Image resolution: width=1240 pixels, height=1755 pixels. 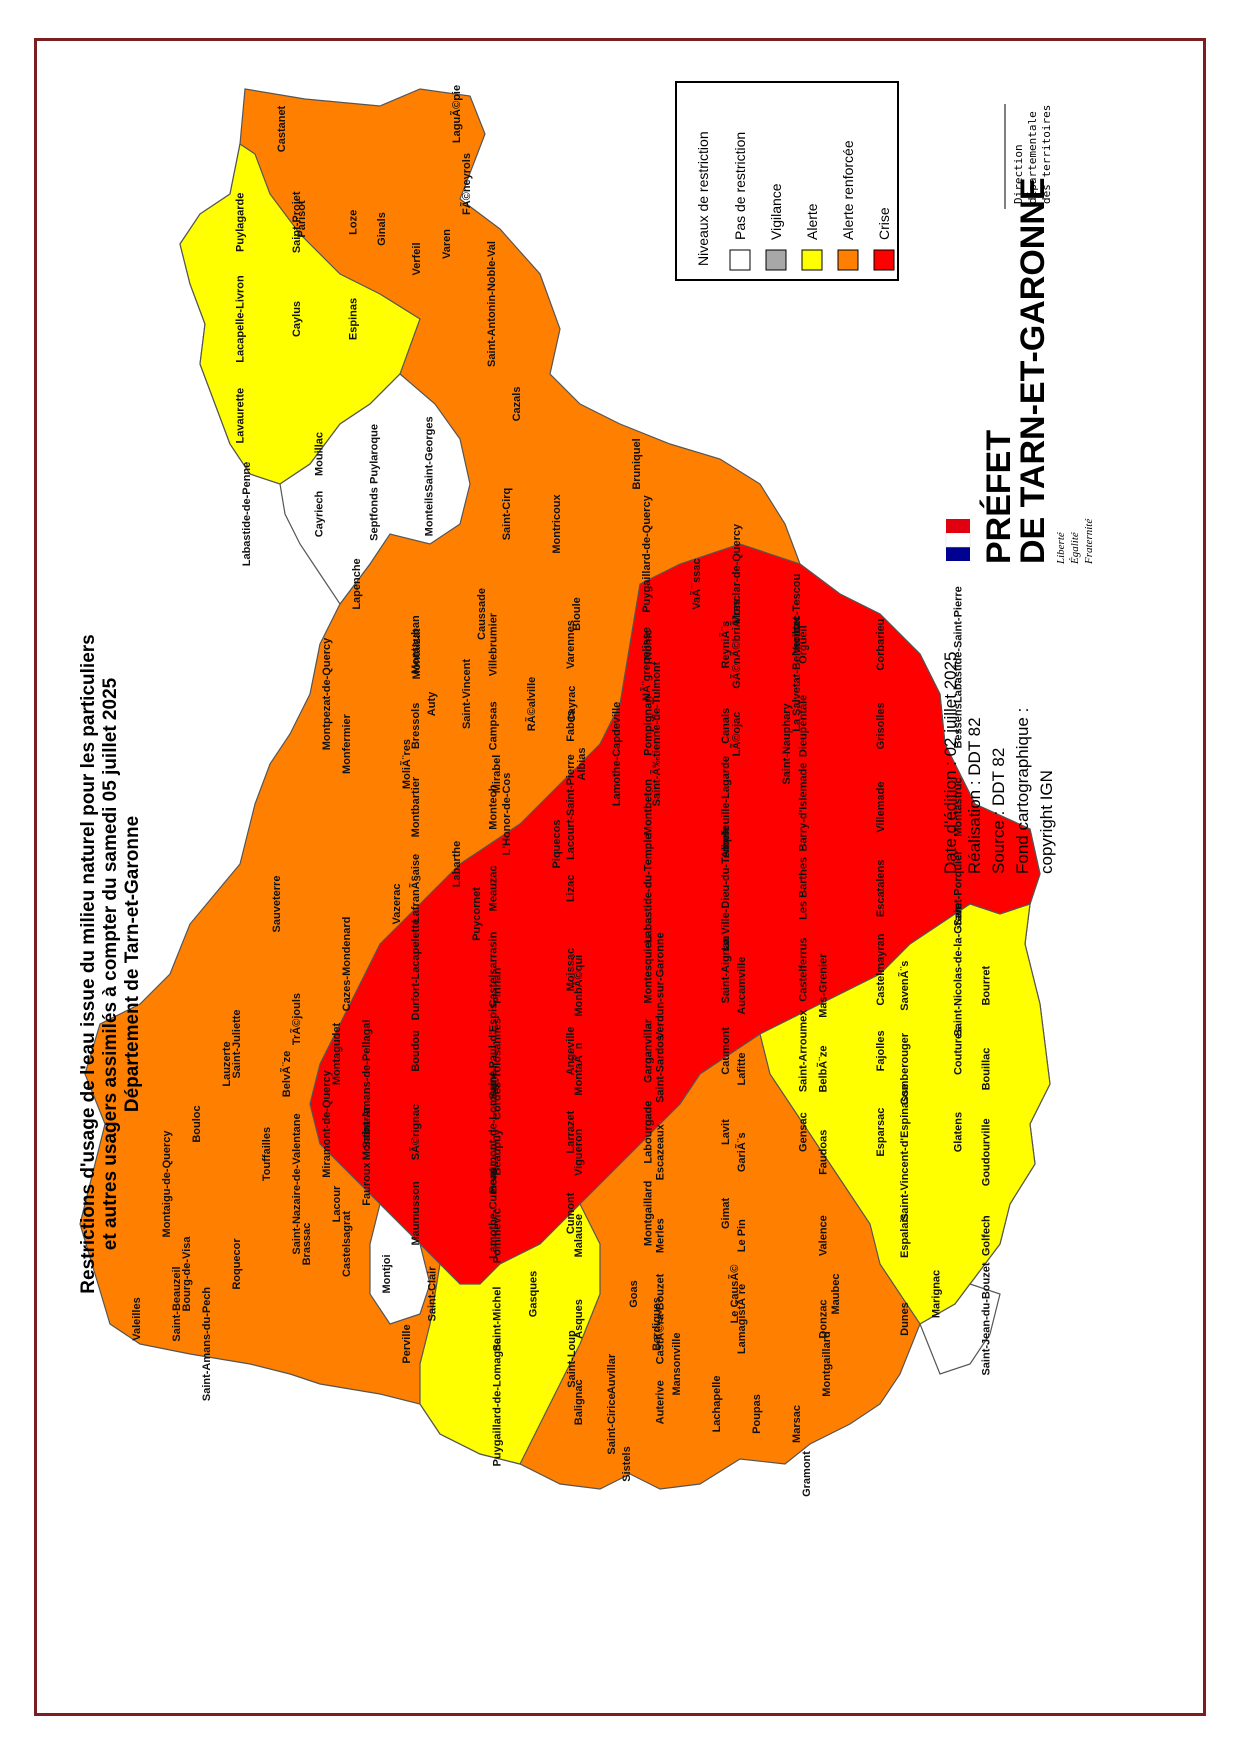 I want to click on municipality-label: Escatalens, so click(x=881, y=888).